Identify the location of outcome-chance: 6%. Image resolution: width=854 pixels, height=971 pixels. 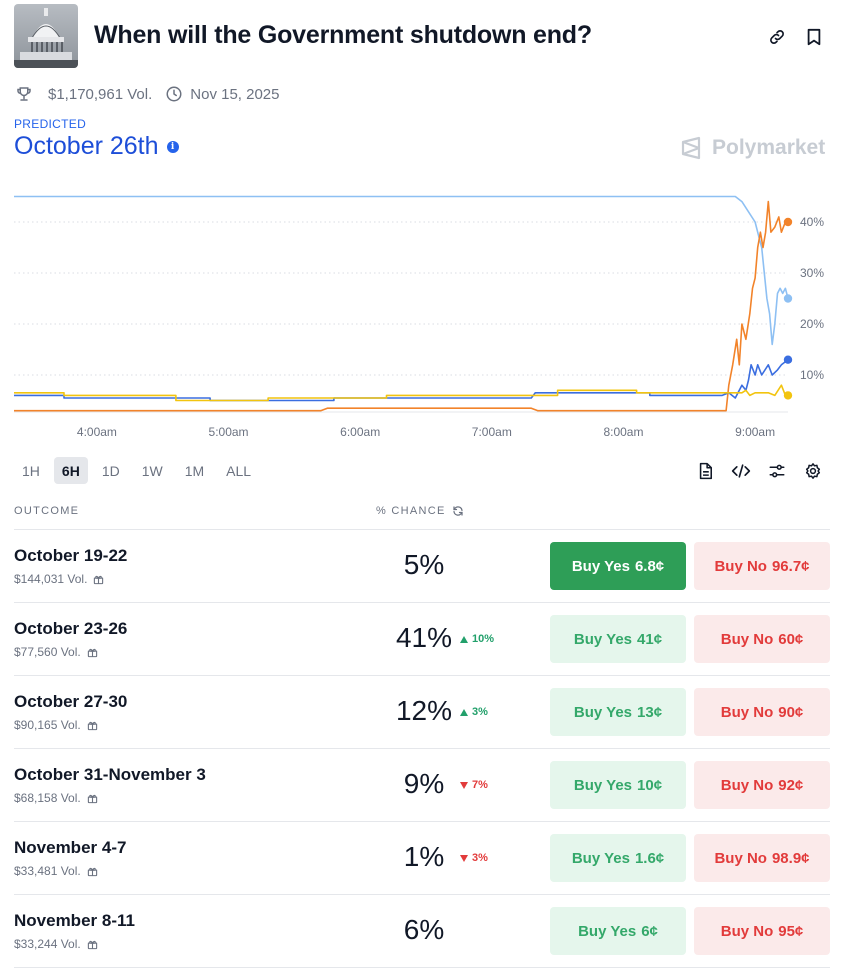
(424, 929).